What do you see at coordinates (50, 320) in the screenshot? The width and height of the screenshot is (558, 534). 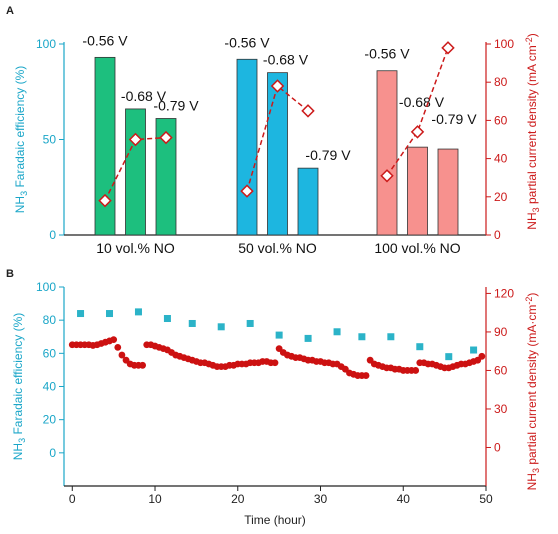 I see `left-tick-label: 80` at bounding box center [50, 320].